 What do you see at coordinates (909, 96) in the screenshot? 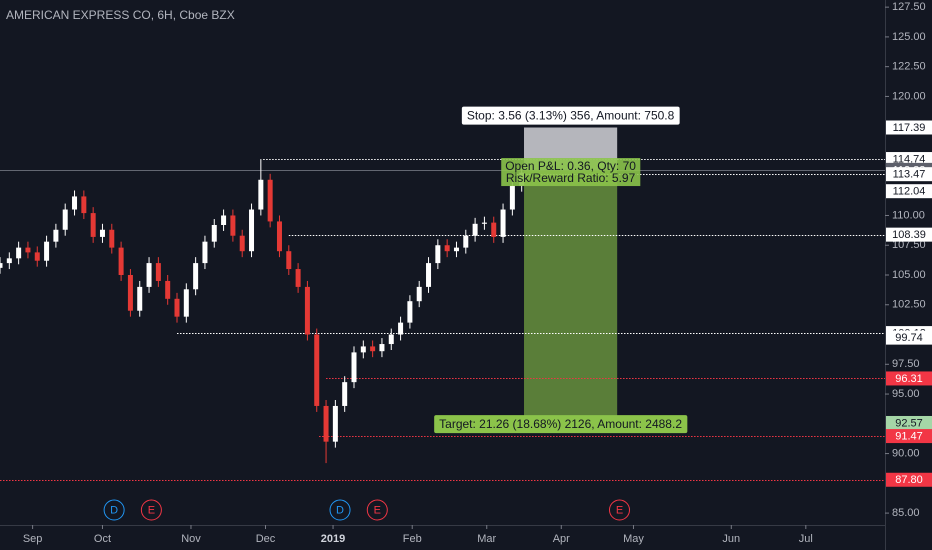
I see `y-tick-label: 120.00` at bounding box center [909, 96].